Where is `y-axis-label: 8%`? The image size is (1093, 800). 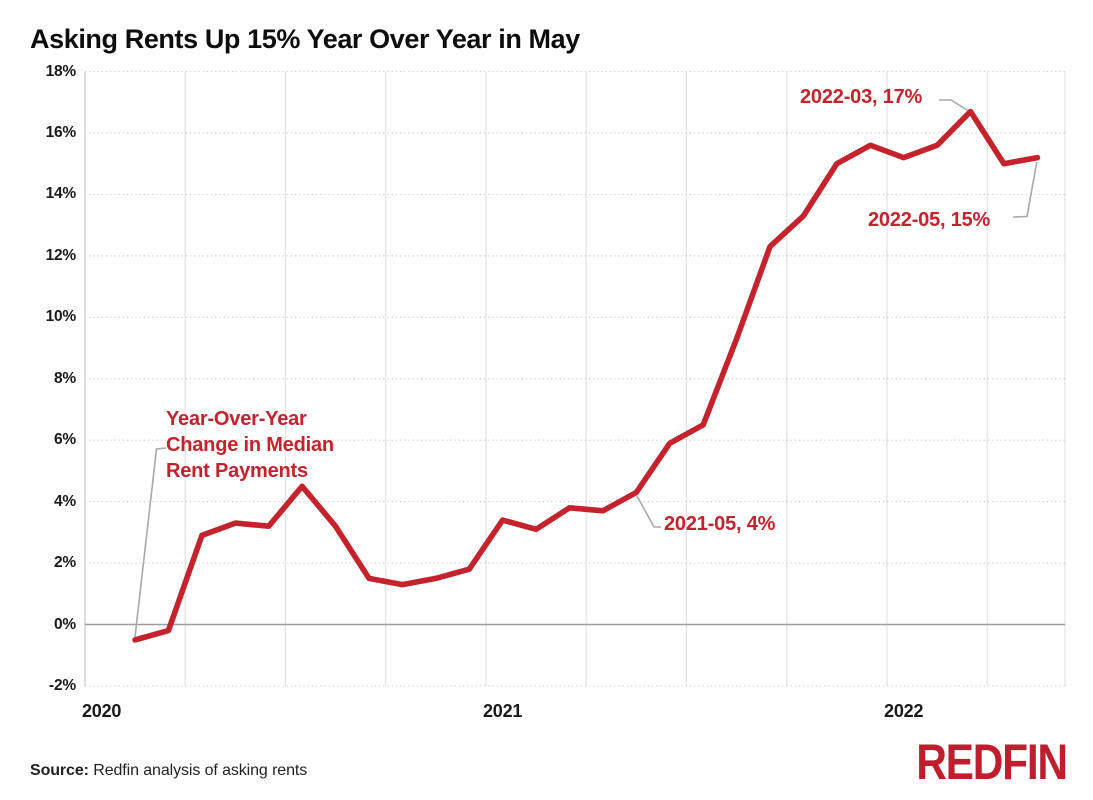
y-axis-label: 8% is located at coordinates (64, 378).